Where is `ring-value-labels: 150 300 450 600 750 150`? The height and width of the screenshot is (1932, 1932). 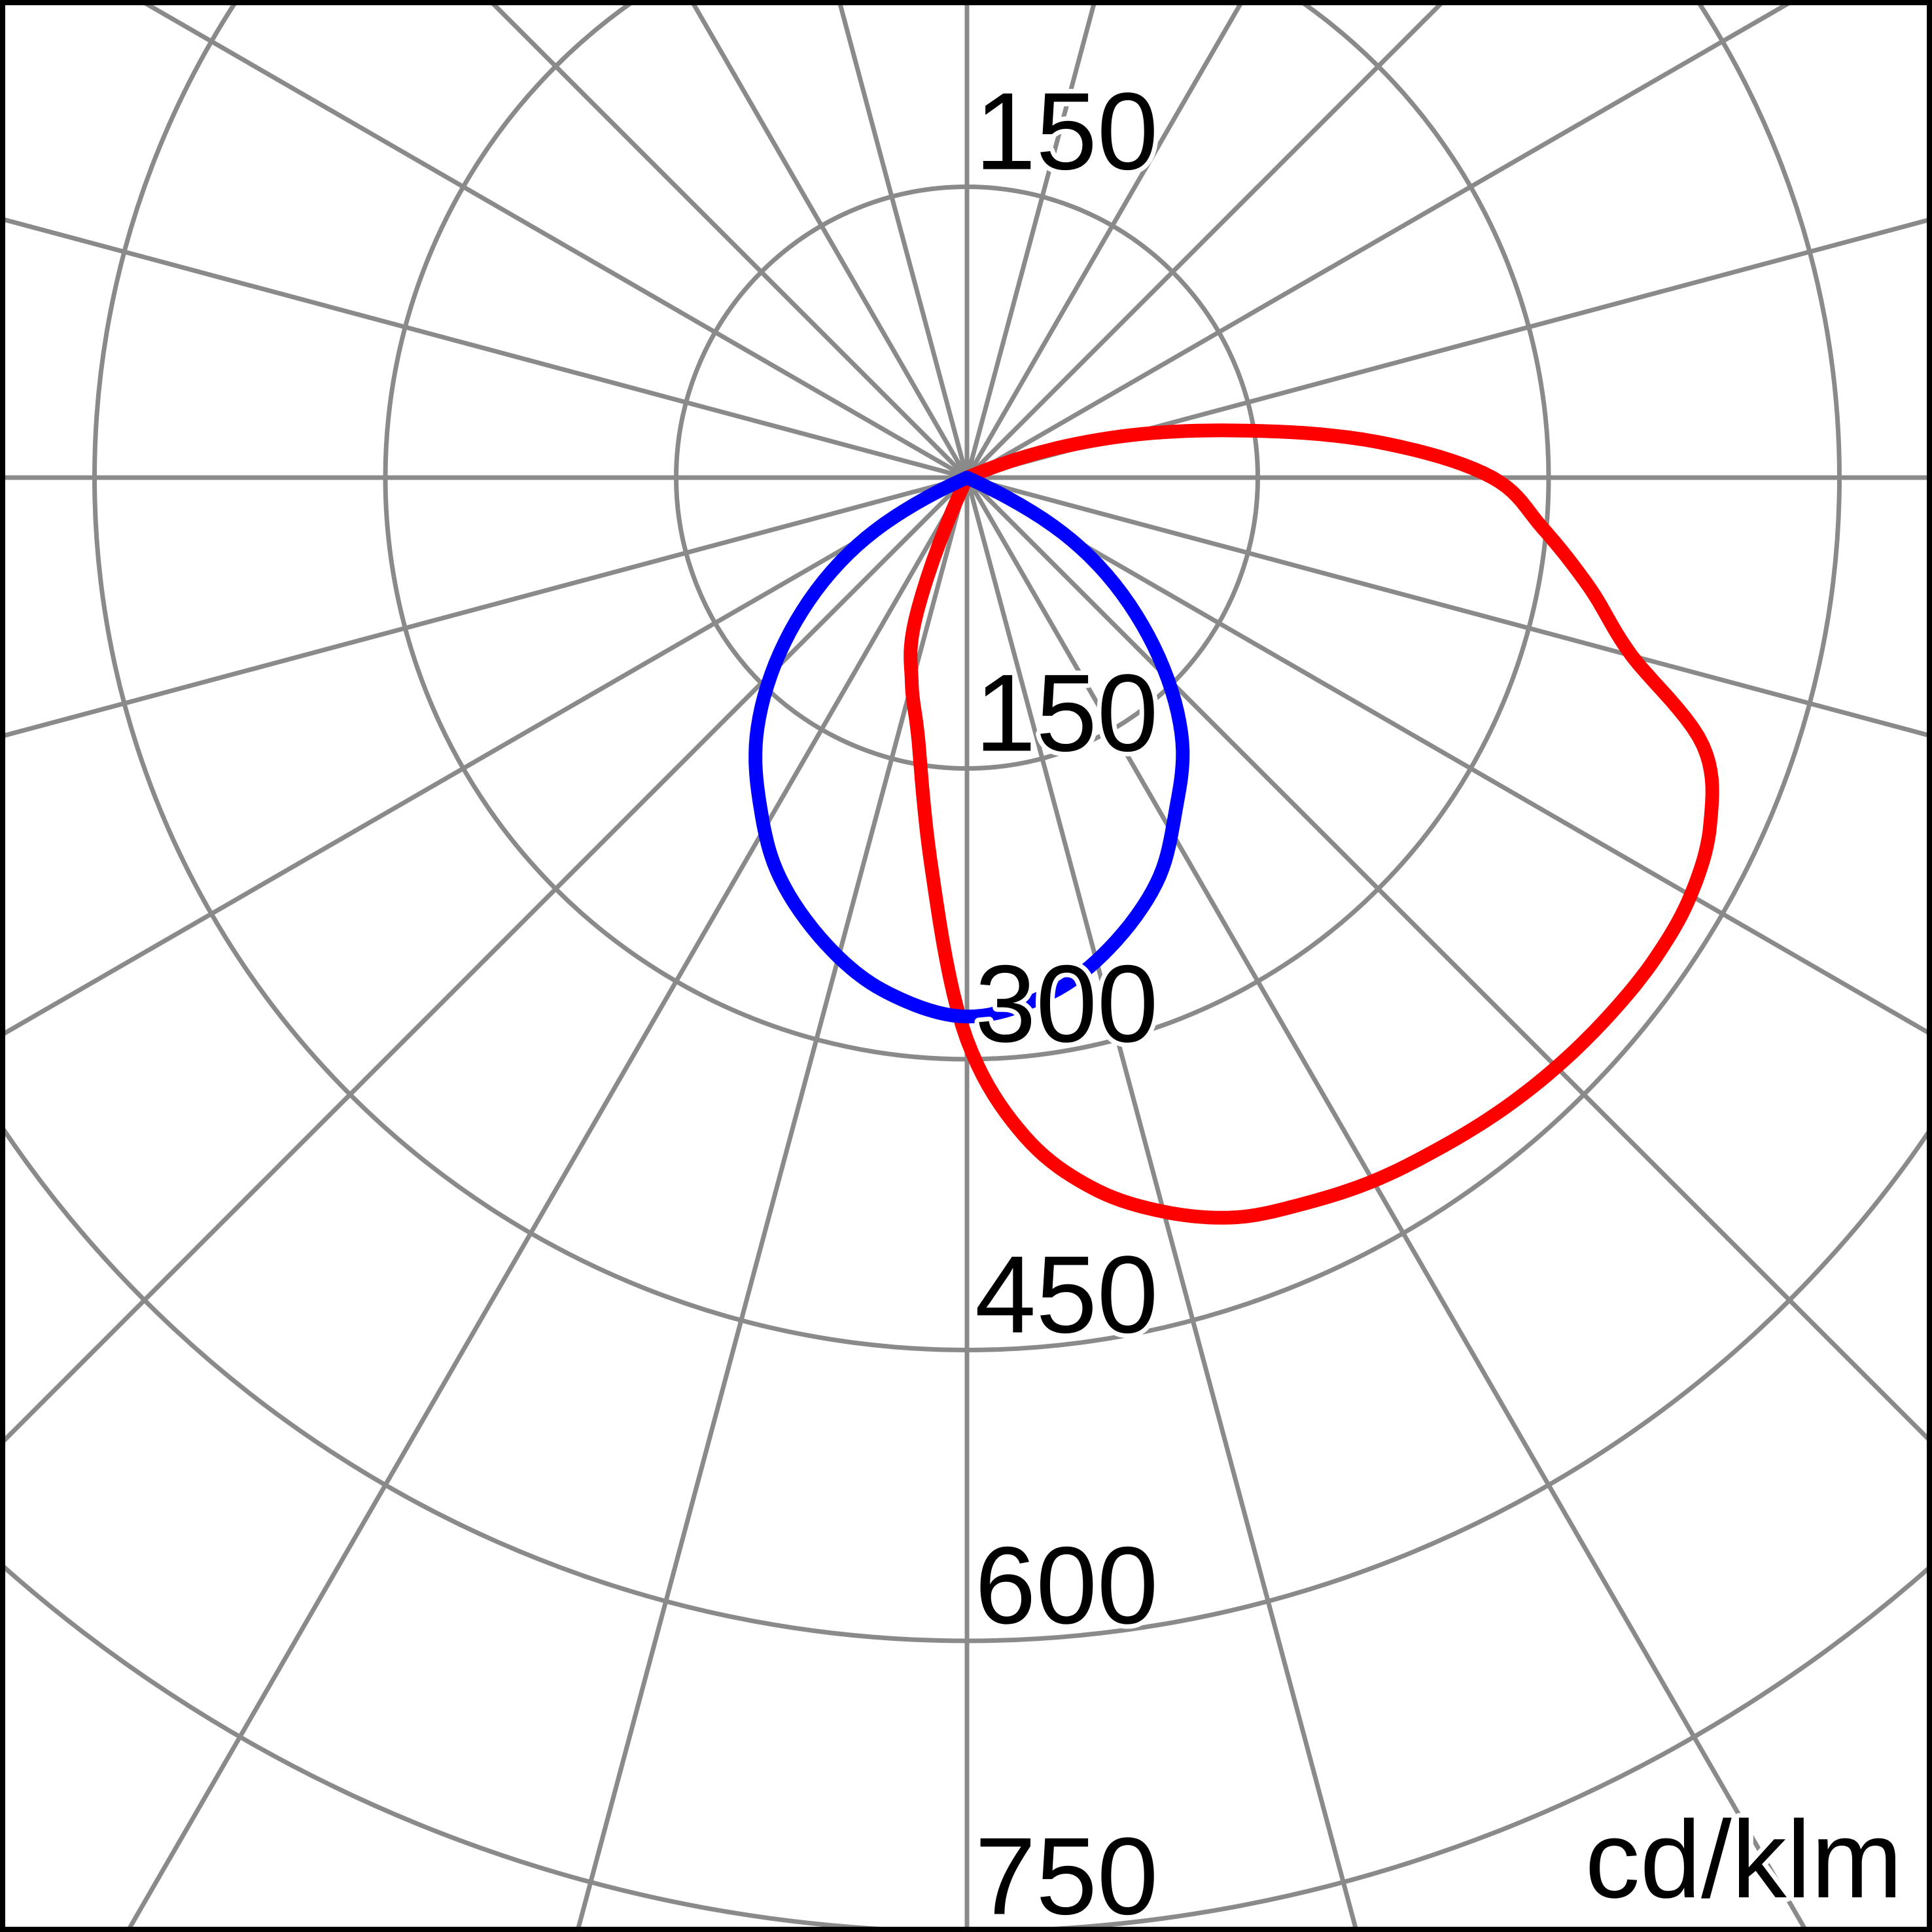 ring-value-labels: 150 300 450 600 750 150 is located at coordinates (1066, 998).